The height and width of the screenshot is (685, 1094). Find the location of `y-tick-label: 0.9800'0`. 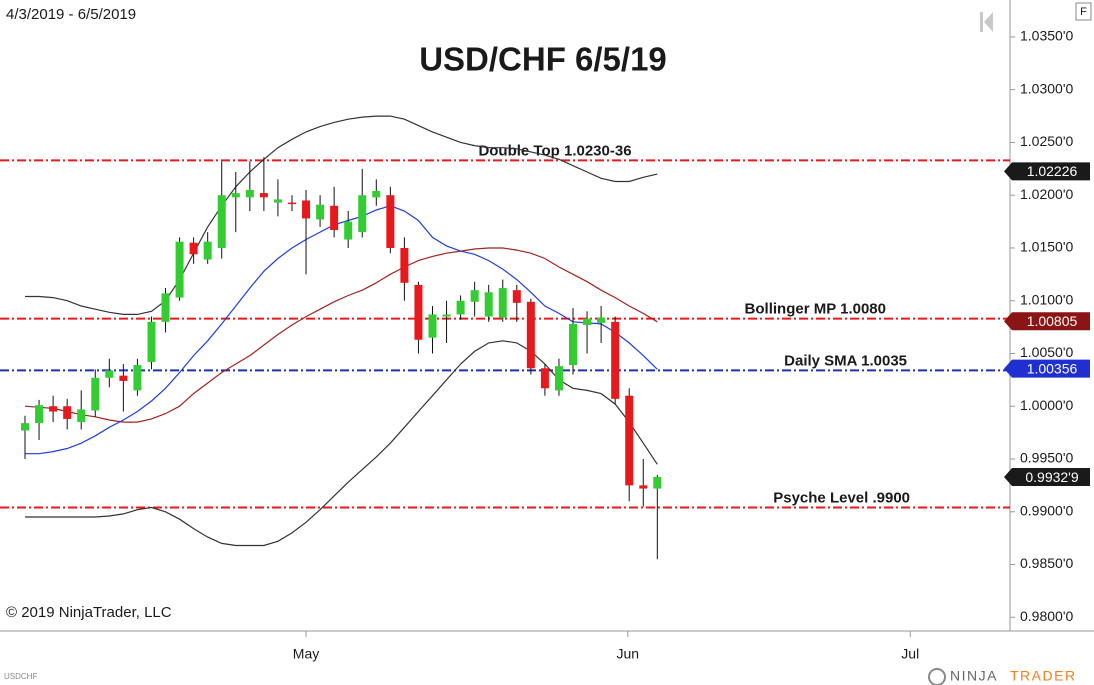

y-tick-label: 0.9800'0 is located at coordinates (1046, 616).